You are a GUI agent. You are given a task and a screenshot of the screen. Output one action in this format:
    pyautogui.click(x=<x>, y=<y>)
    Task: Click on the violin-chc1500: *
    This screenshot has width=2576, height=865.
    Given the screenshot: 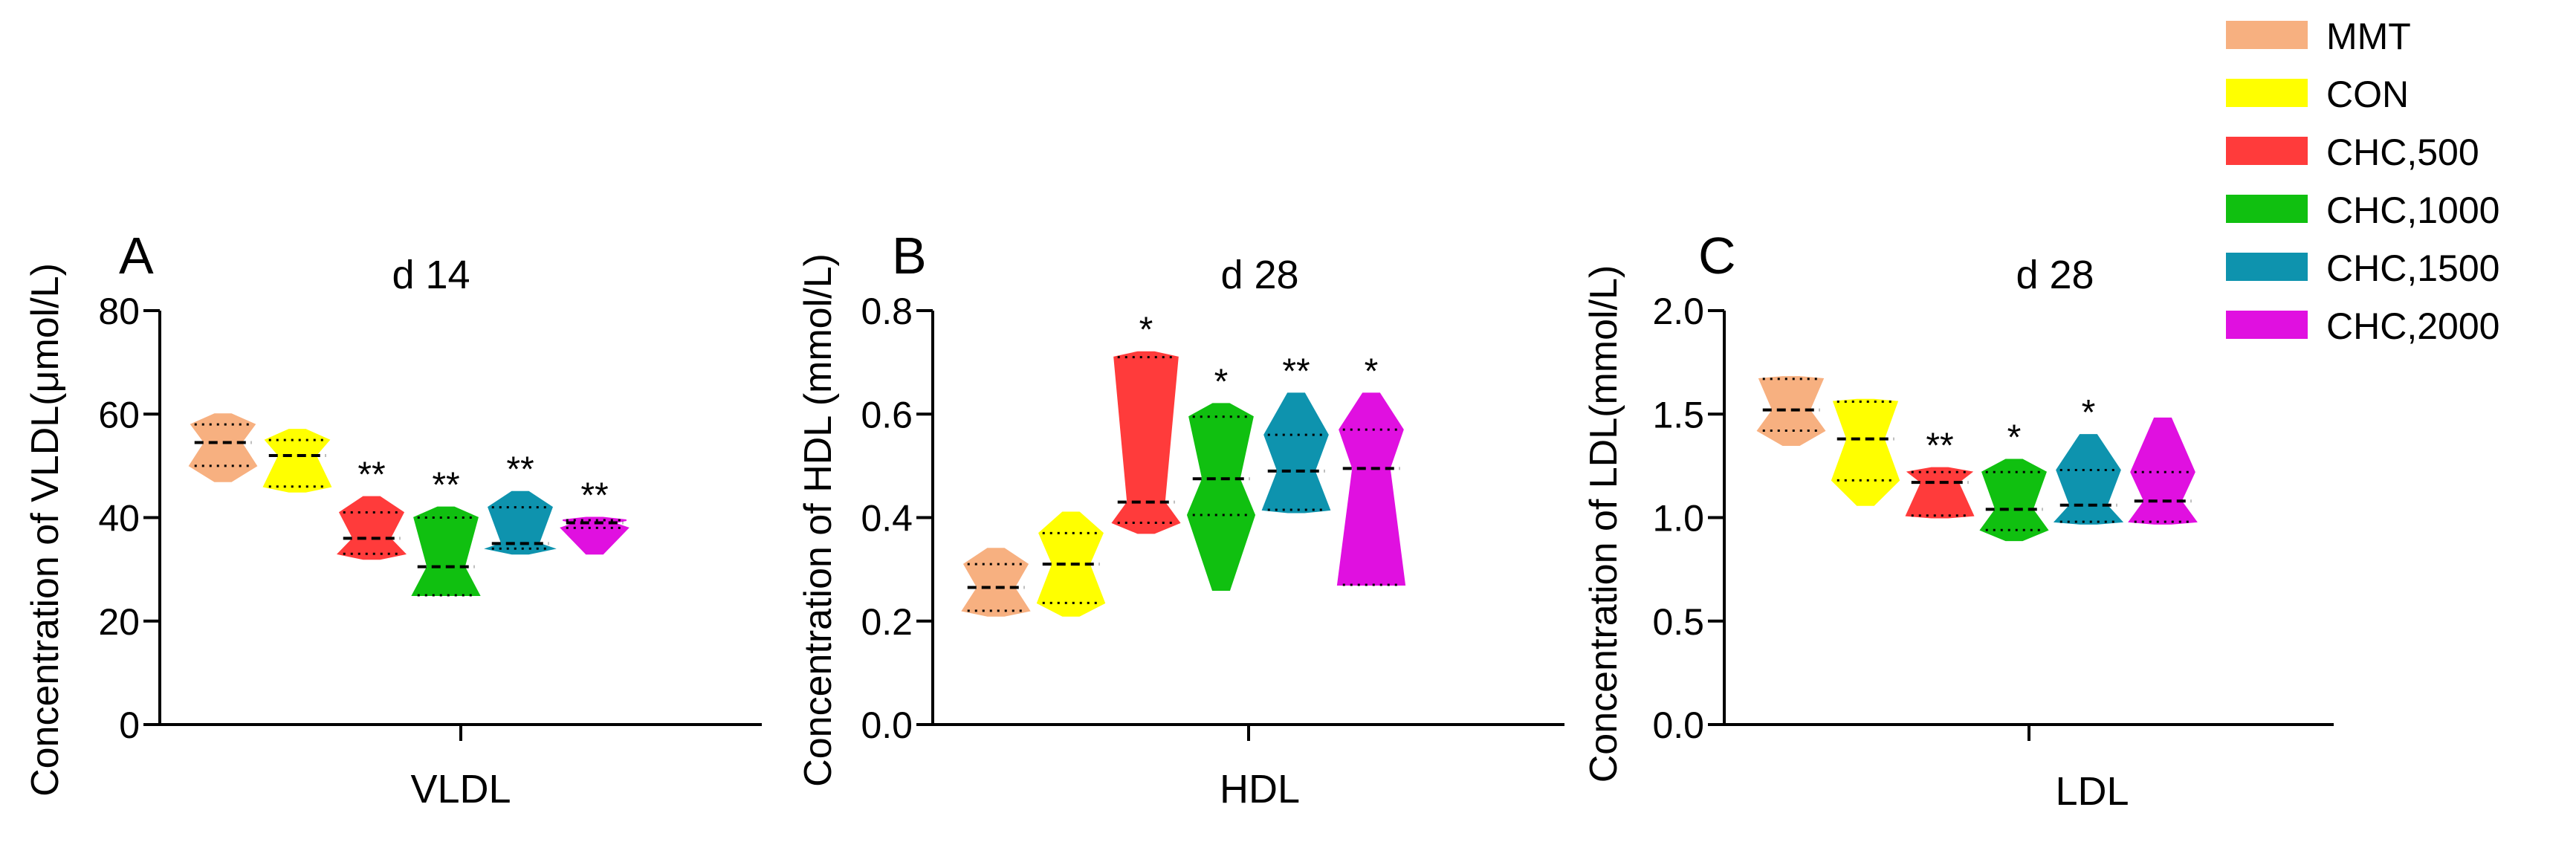 What is the action you would take?
    pyautogui.click(x=2088, y=459)
    